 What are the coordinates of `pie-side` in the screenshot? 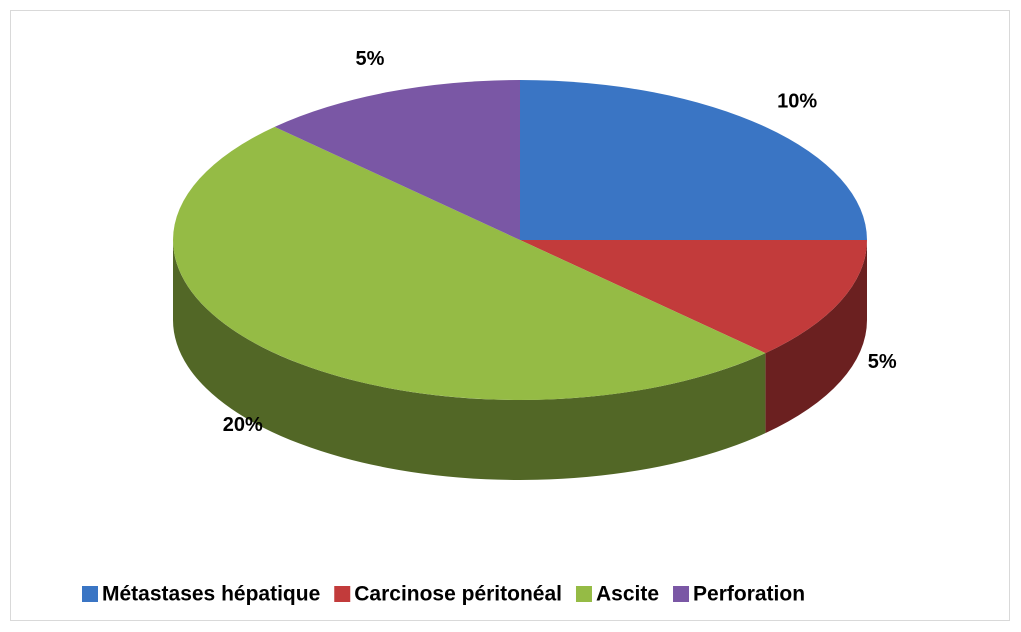 It's located at (816, 337).